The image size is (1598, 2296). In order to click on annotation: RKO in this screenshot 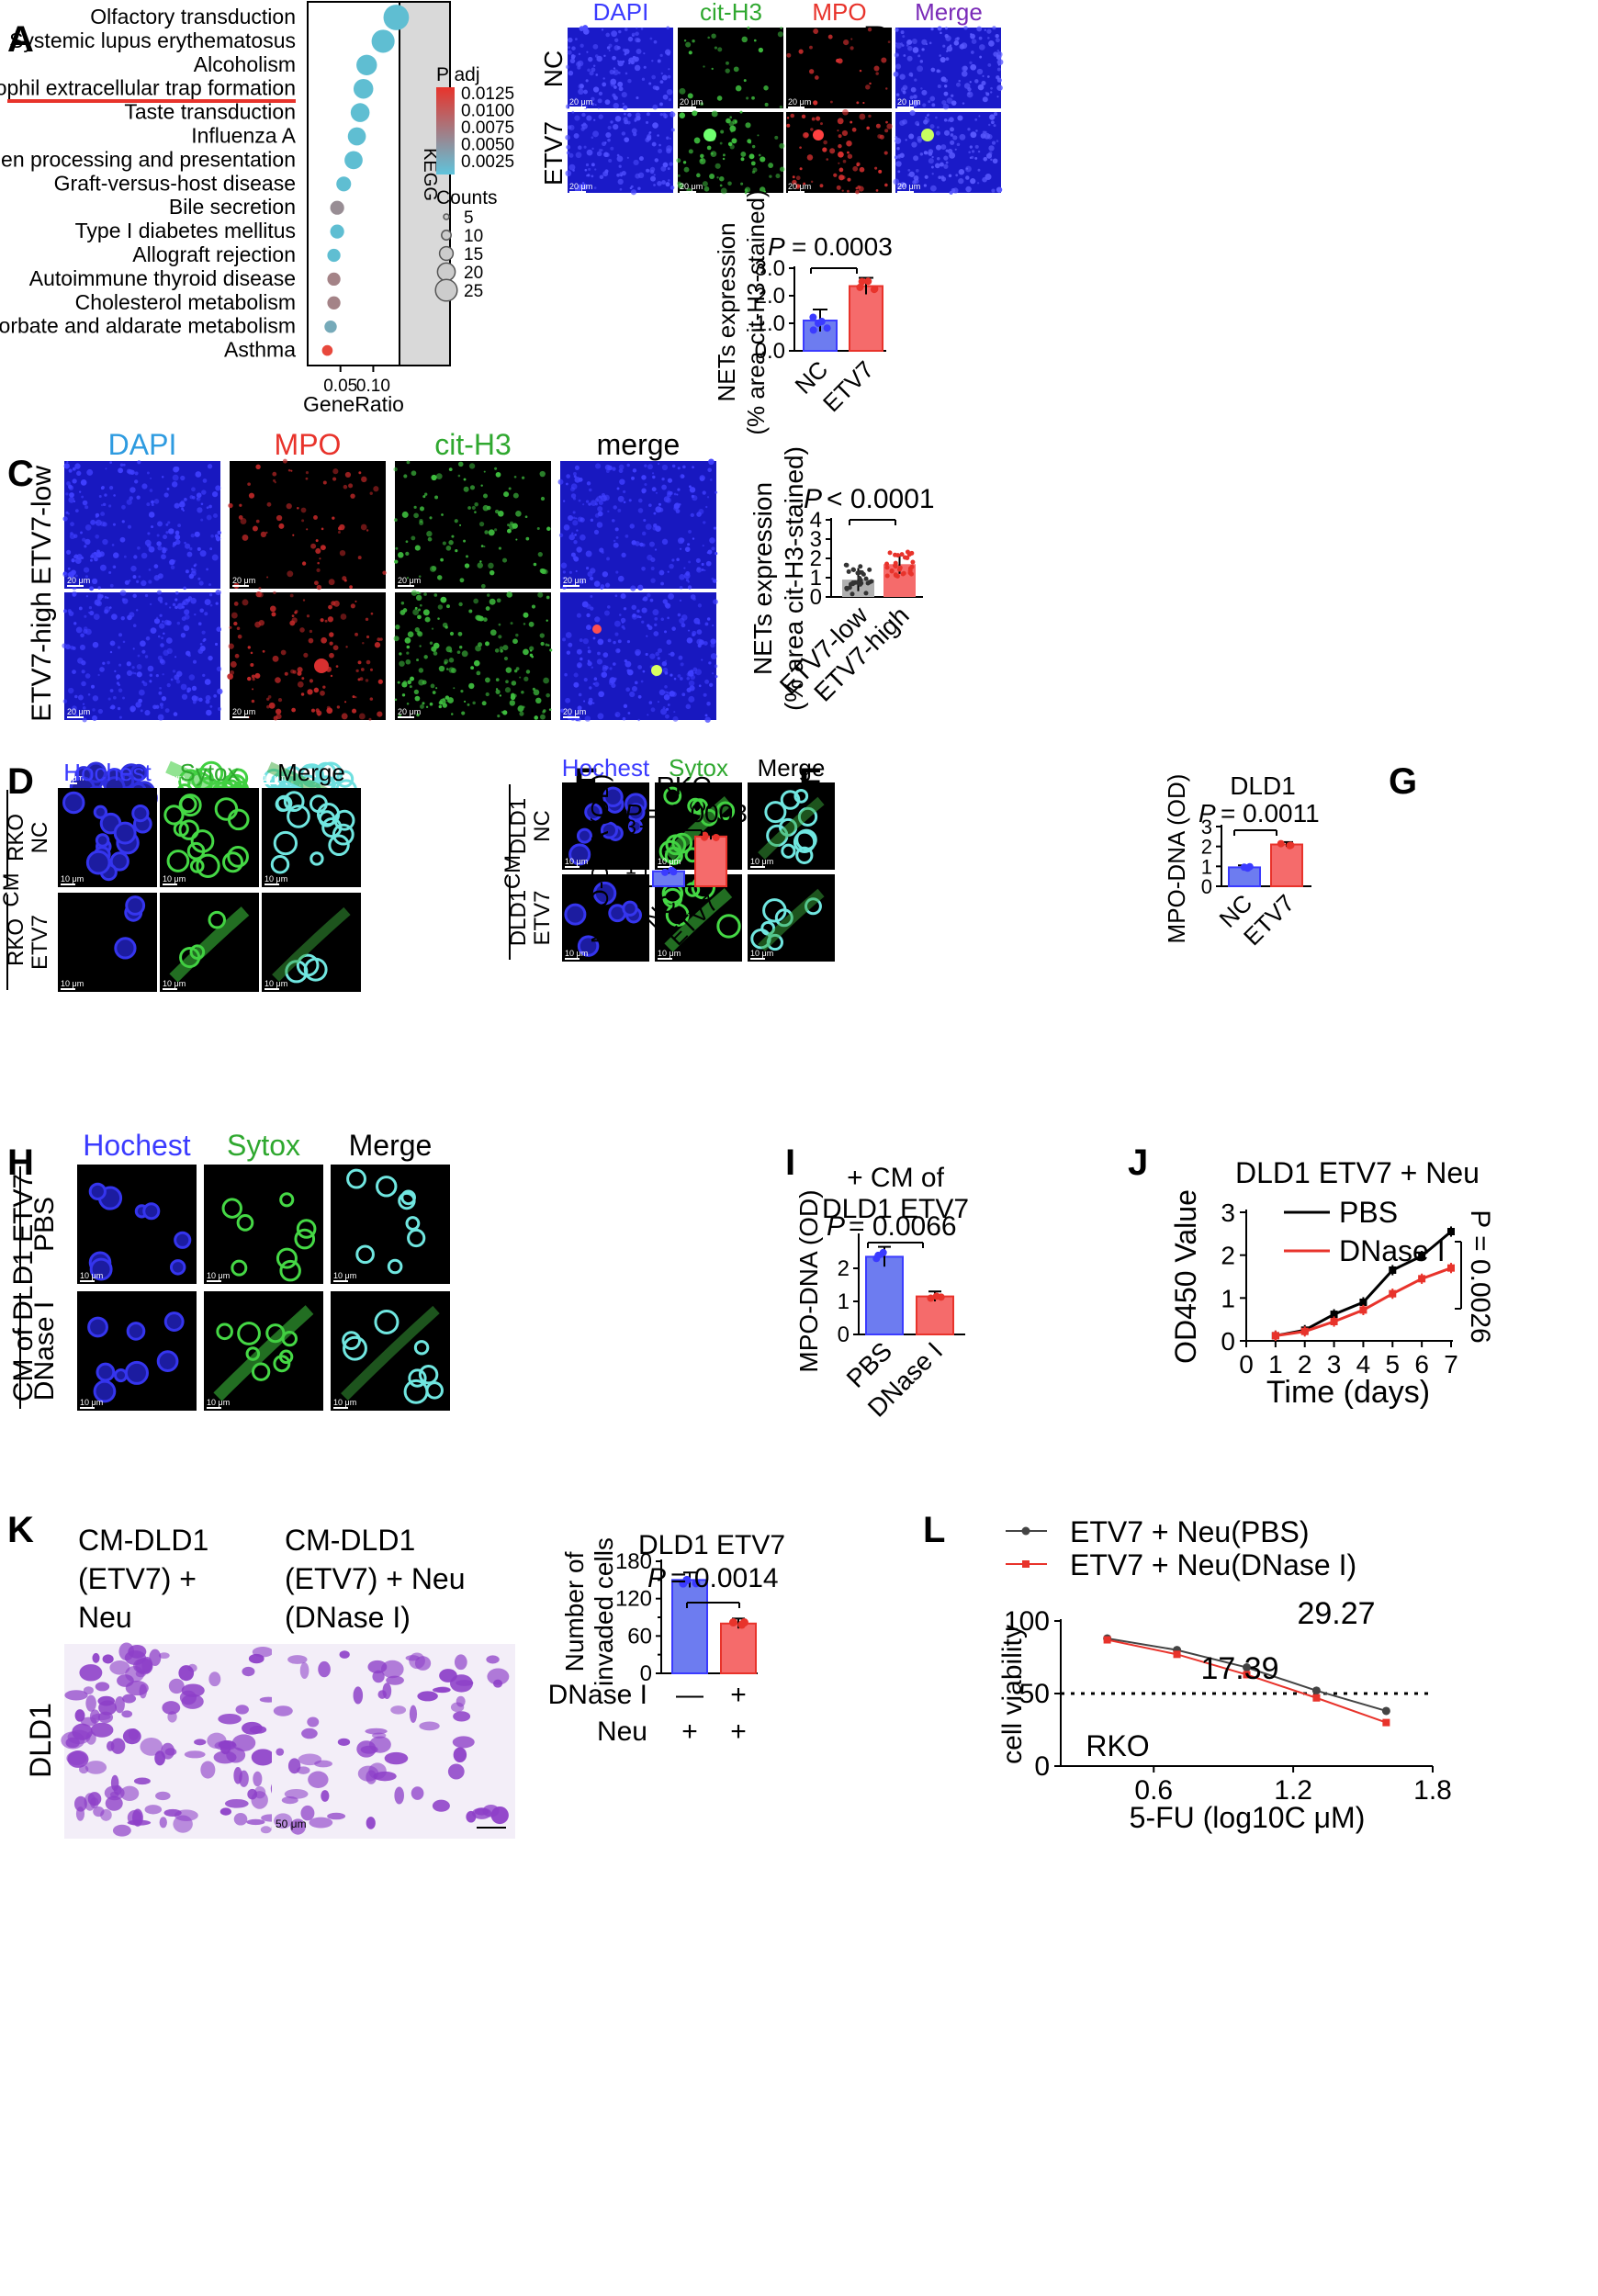, I will do `click(1117, 1745)`.